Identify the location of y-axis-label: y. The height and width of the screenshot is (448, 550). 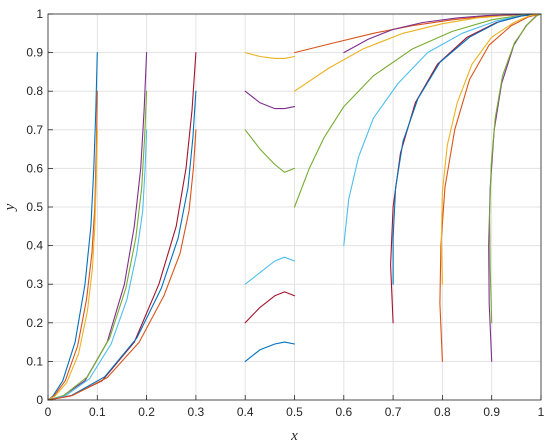
(10, 207).